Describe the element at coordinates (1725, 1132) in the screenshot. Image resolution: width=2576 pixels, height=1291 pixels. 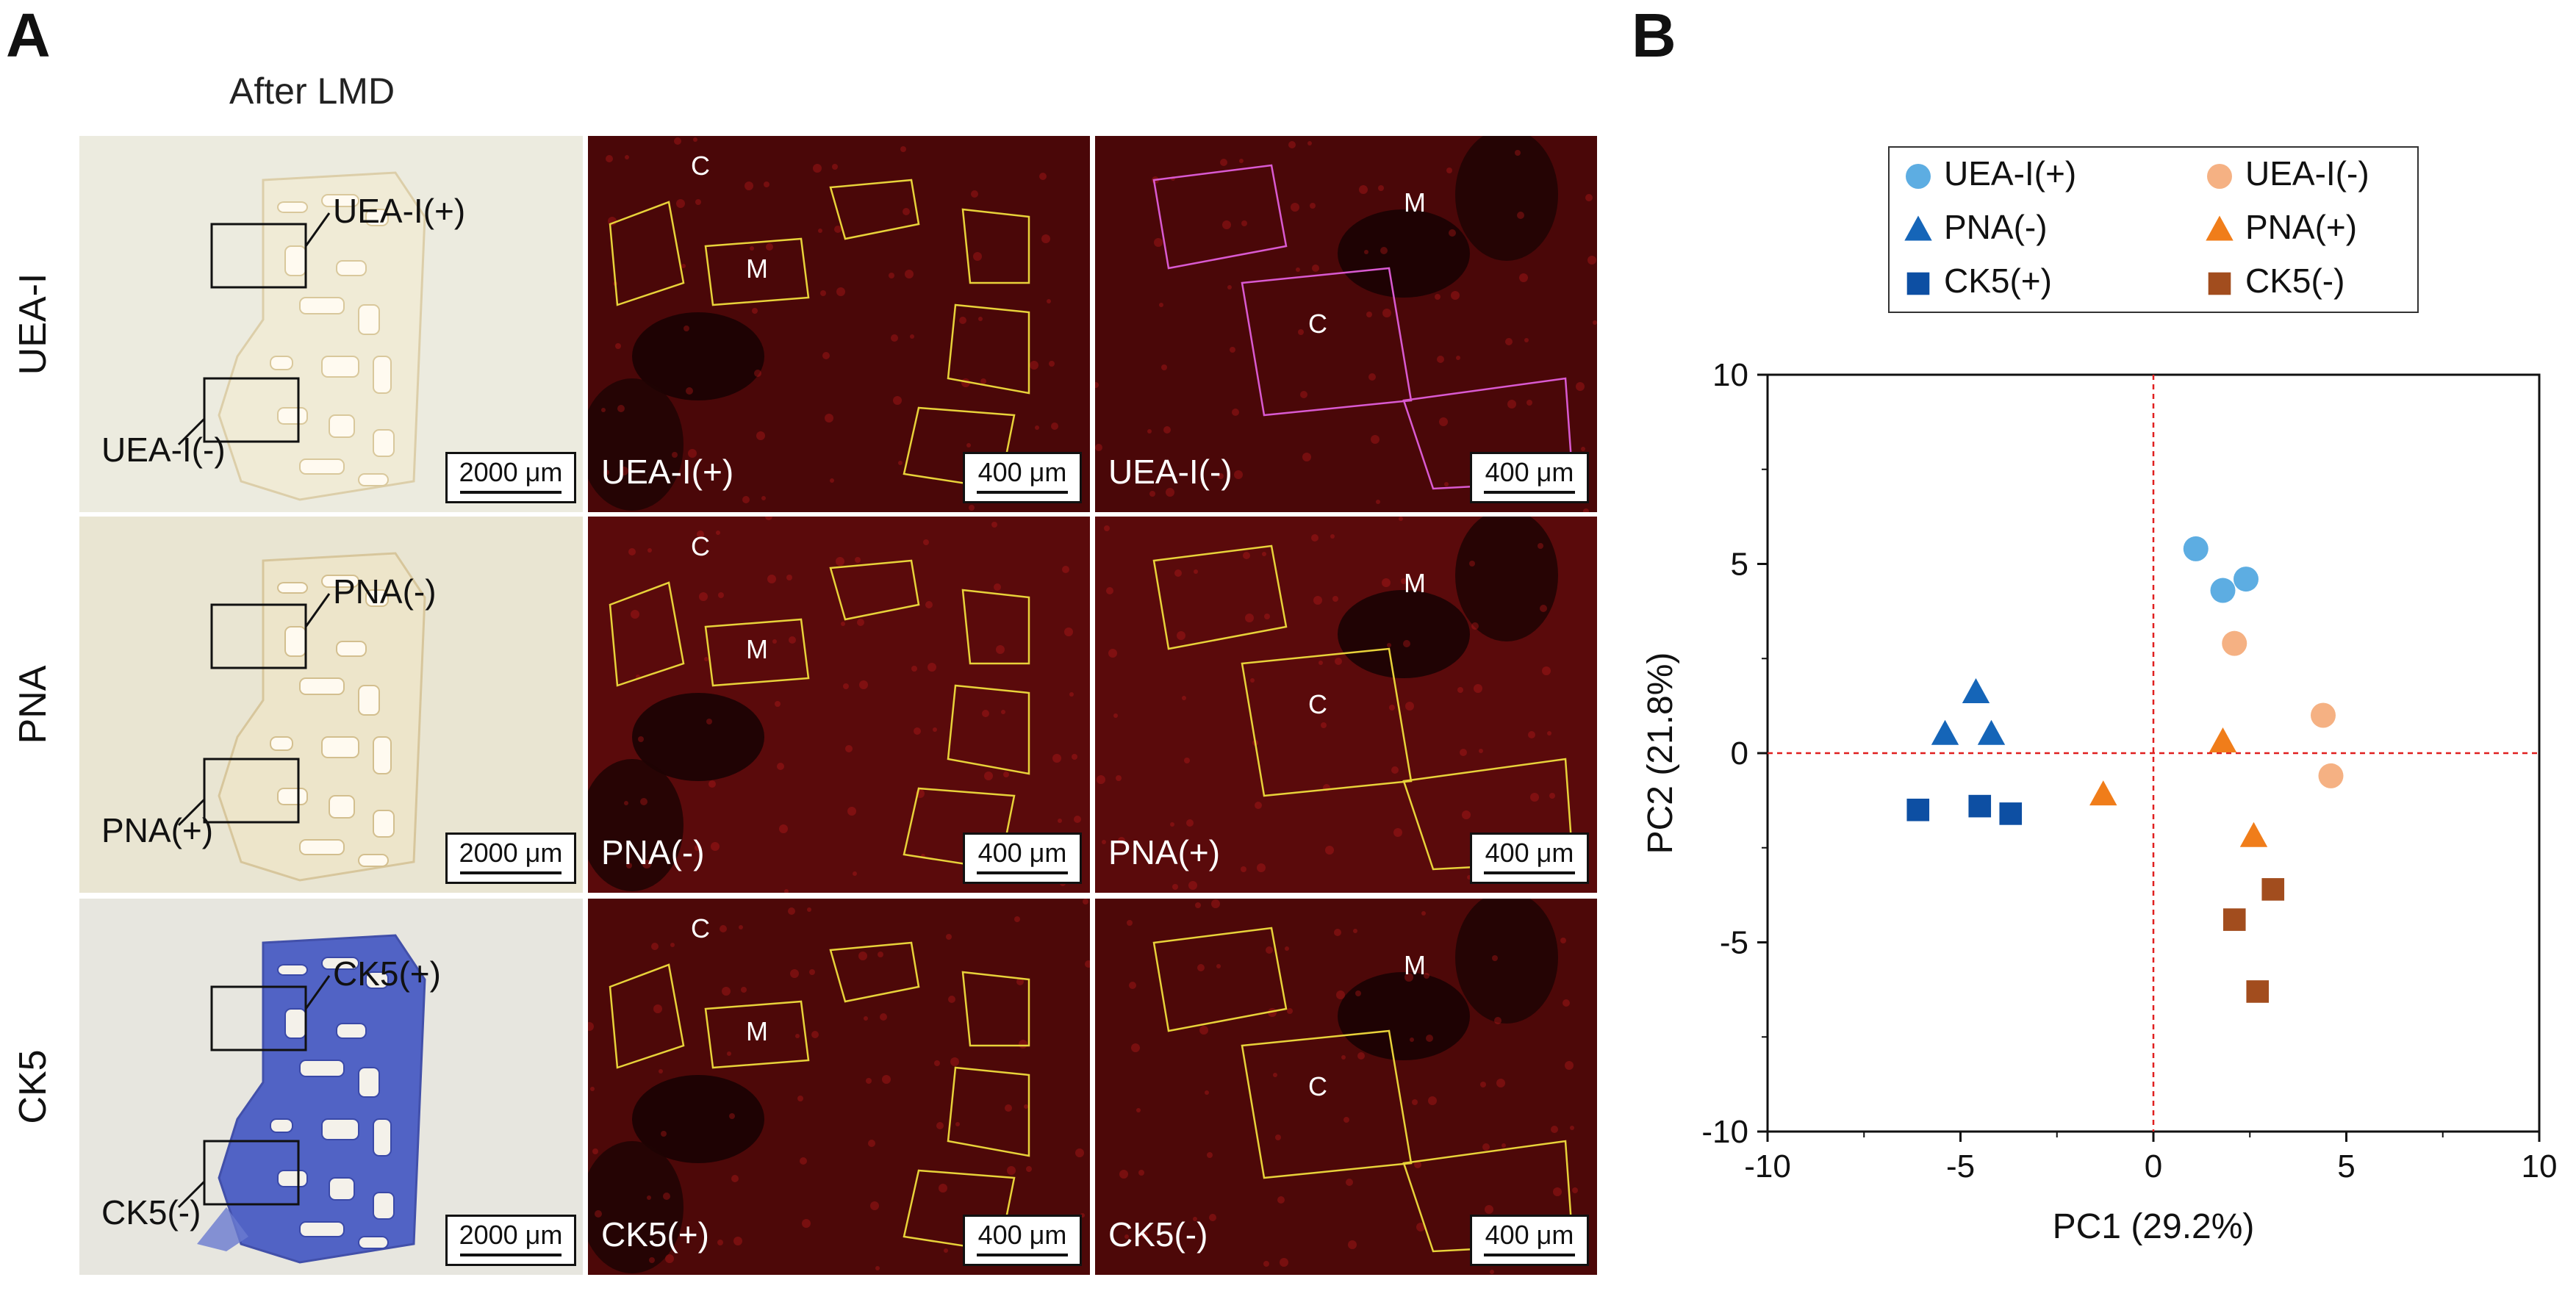
I see `y-tick-label: -10` at that location.